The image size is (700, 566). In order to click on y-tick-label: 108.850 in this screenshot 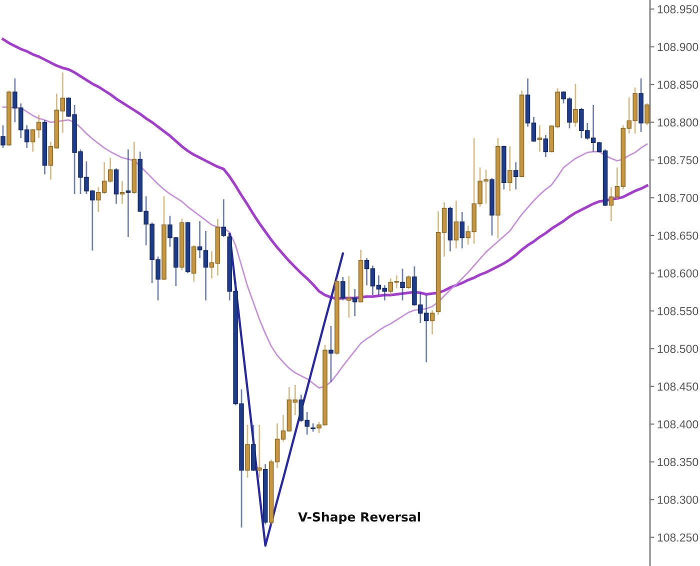, I will do `click(678, 84)`.